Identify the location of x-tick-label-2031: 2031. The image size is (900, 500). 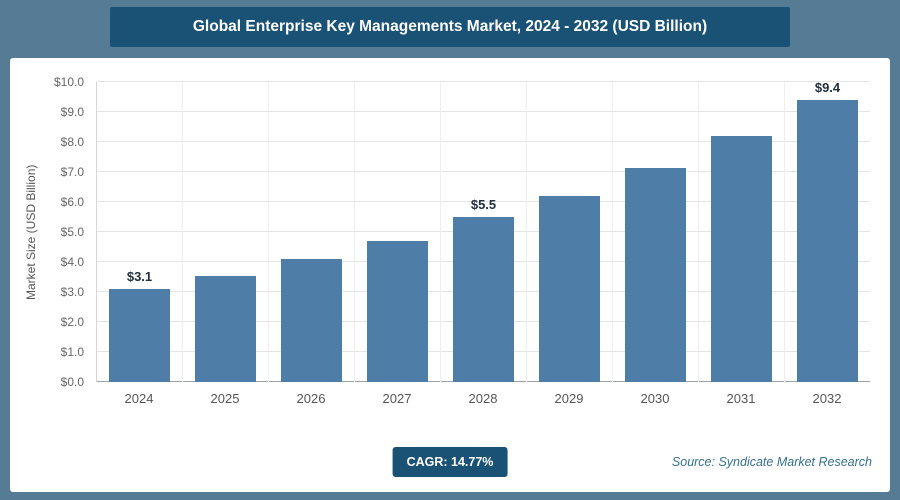
(741, 398).